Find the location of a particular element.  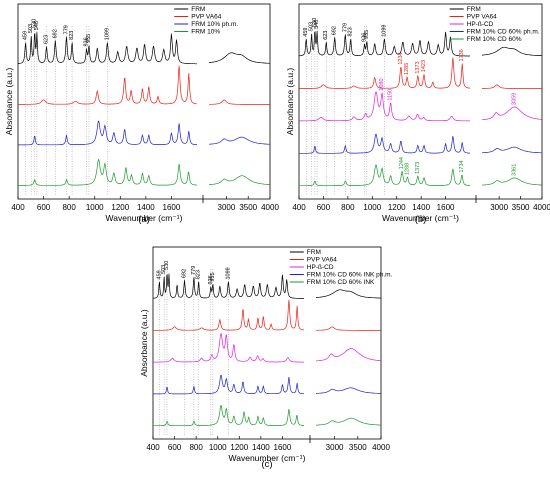

panel-label: (b) is located at coordinates (421, 219).